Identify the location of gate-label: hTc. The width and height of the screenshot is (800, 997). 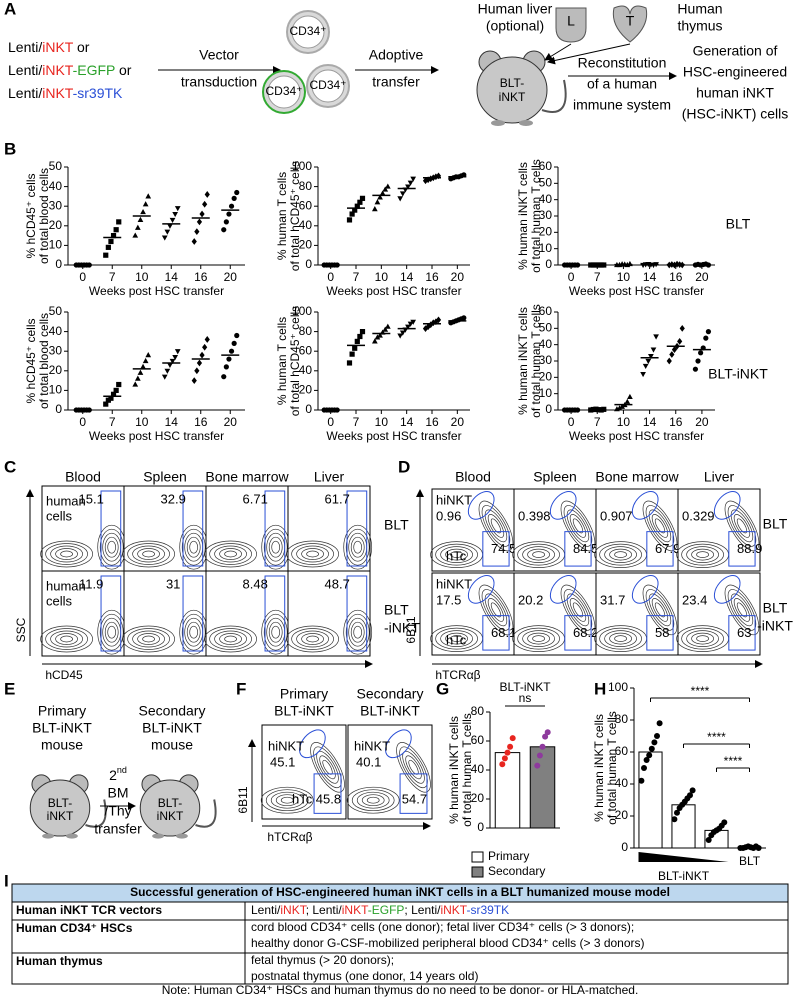
(302, 799).